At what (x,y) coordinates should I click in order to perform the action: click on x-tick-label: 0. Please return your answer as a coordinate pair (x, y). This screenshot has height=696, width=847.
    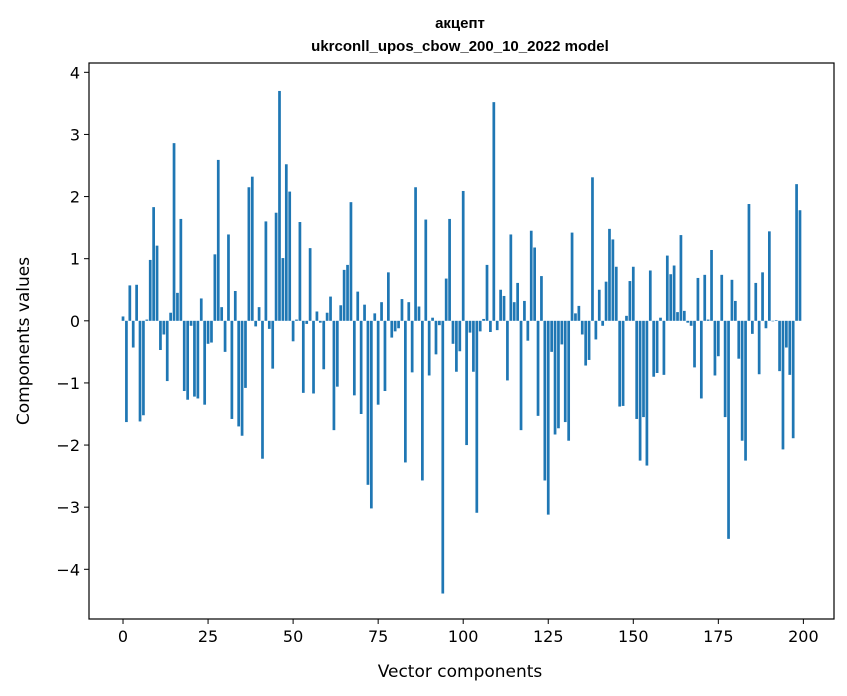
    Looking at the image, I should click on (123, 636).